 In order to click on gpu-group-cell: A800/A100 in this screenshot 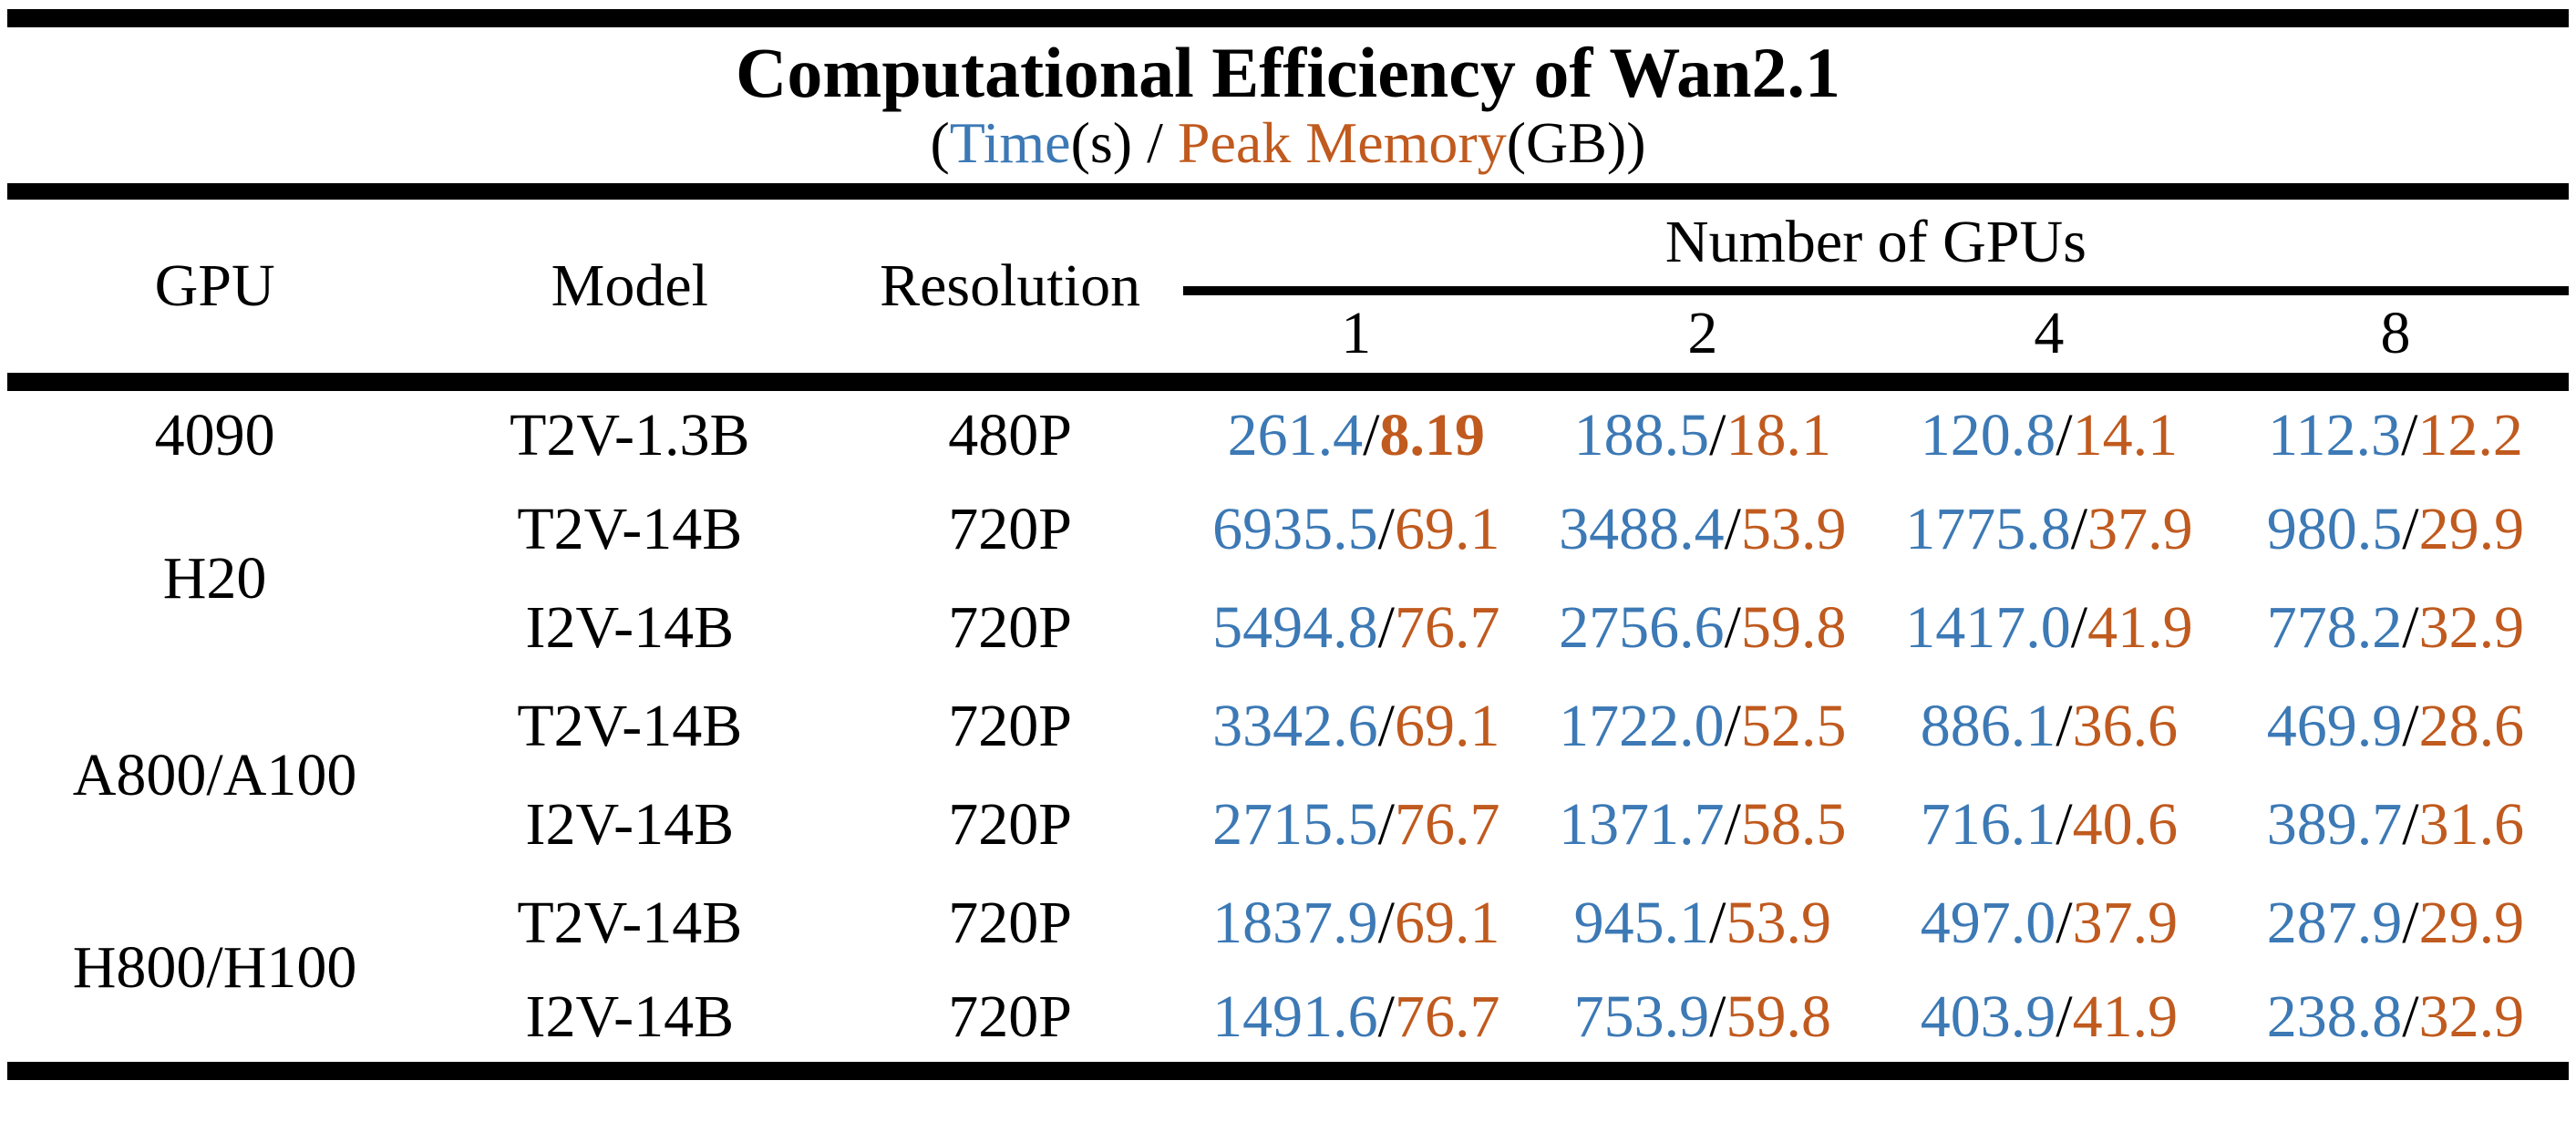, I will do `click(214, 775)`.